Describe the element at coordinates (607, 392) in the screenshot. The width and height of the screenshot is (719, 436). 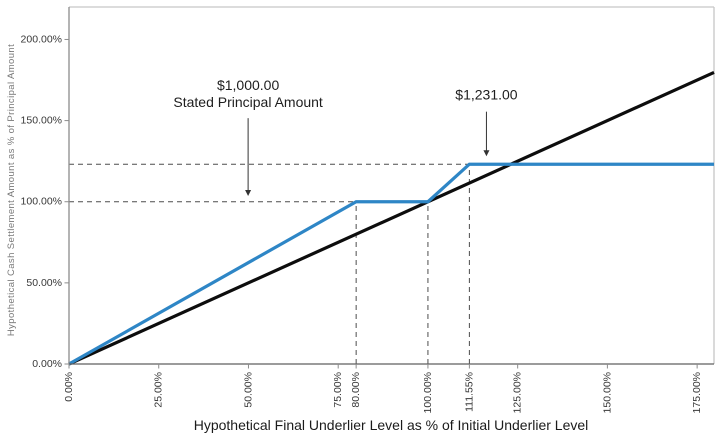
I see `x-tick-label: 150.00%` at that location.